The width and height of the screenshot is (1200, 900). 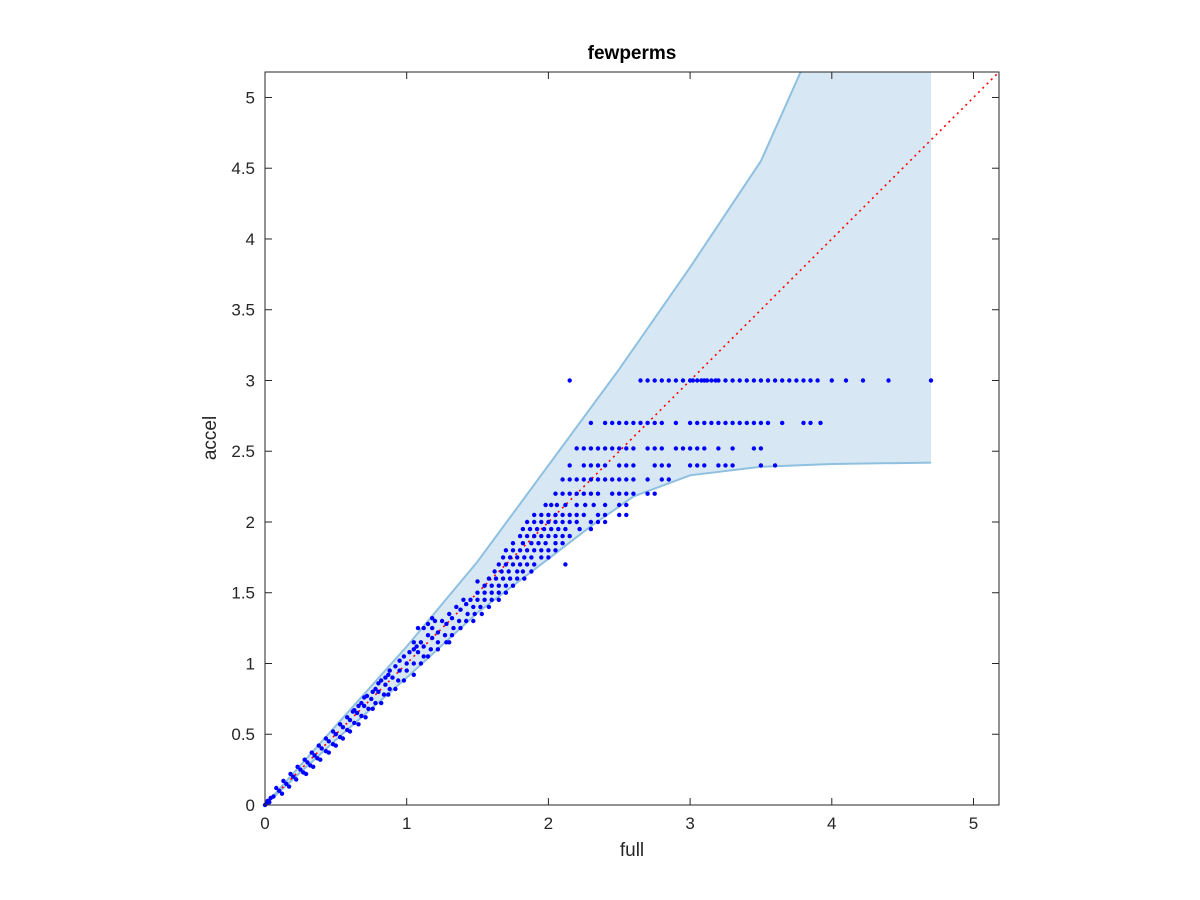 What do you see at coordinates (632, 53) in the screenshot?
I see `chart-title: fewperms` at bounding box center [632, 53].